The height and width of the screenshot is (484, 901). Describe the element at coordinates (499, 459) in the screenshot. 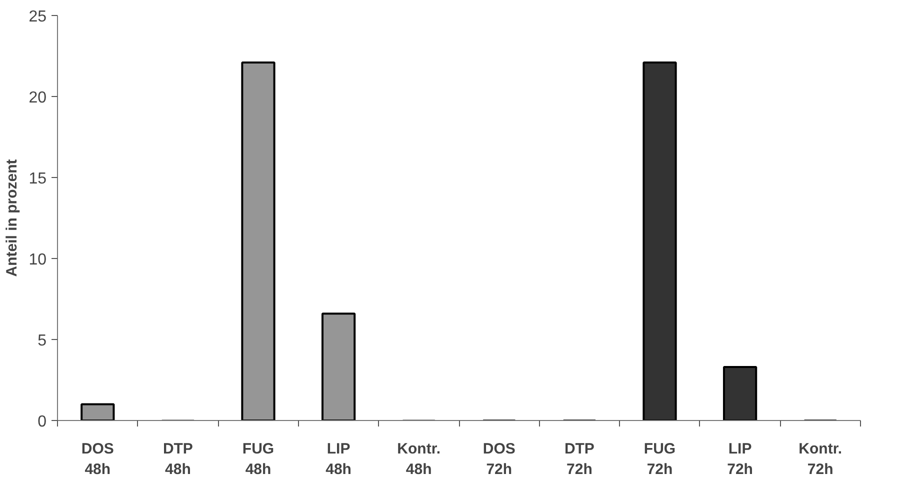

I see `x-tick-label: DOS 72h` at that location.